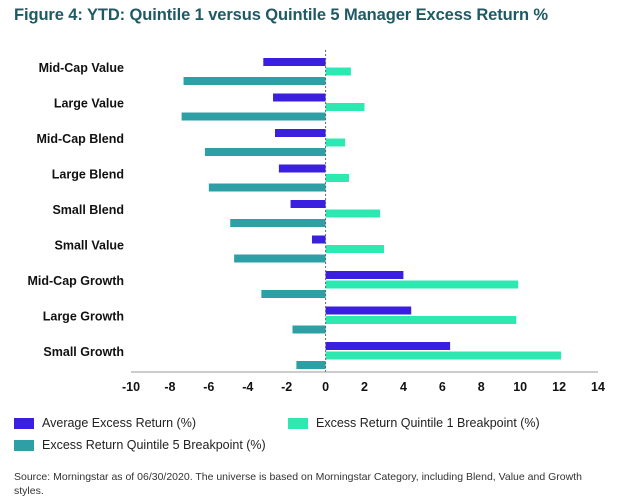 This screenshot has width=623, height=503. I want to click on legend-swatch-average, so click(24, 423).